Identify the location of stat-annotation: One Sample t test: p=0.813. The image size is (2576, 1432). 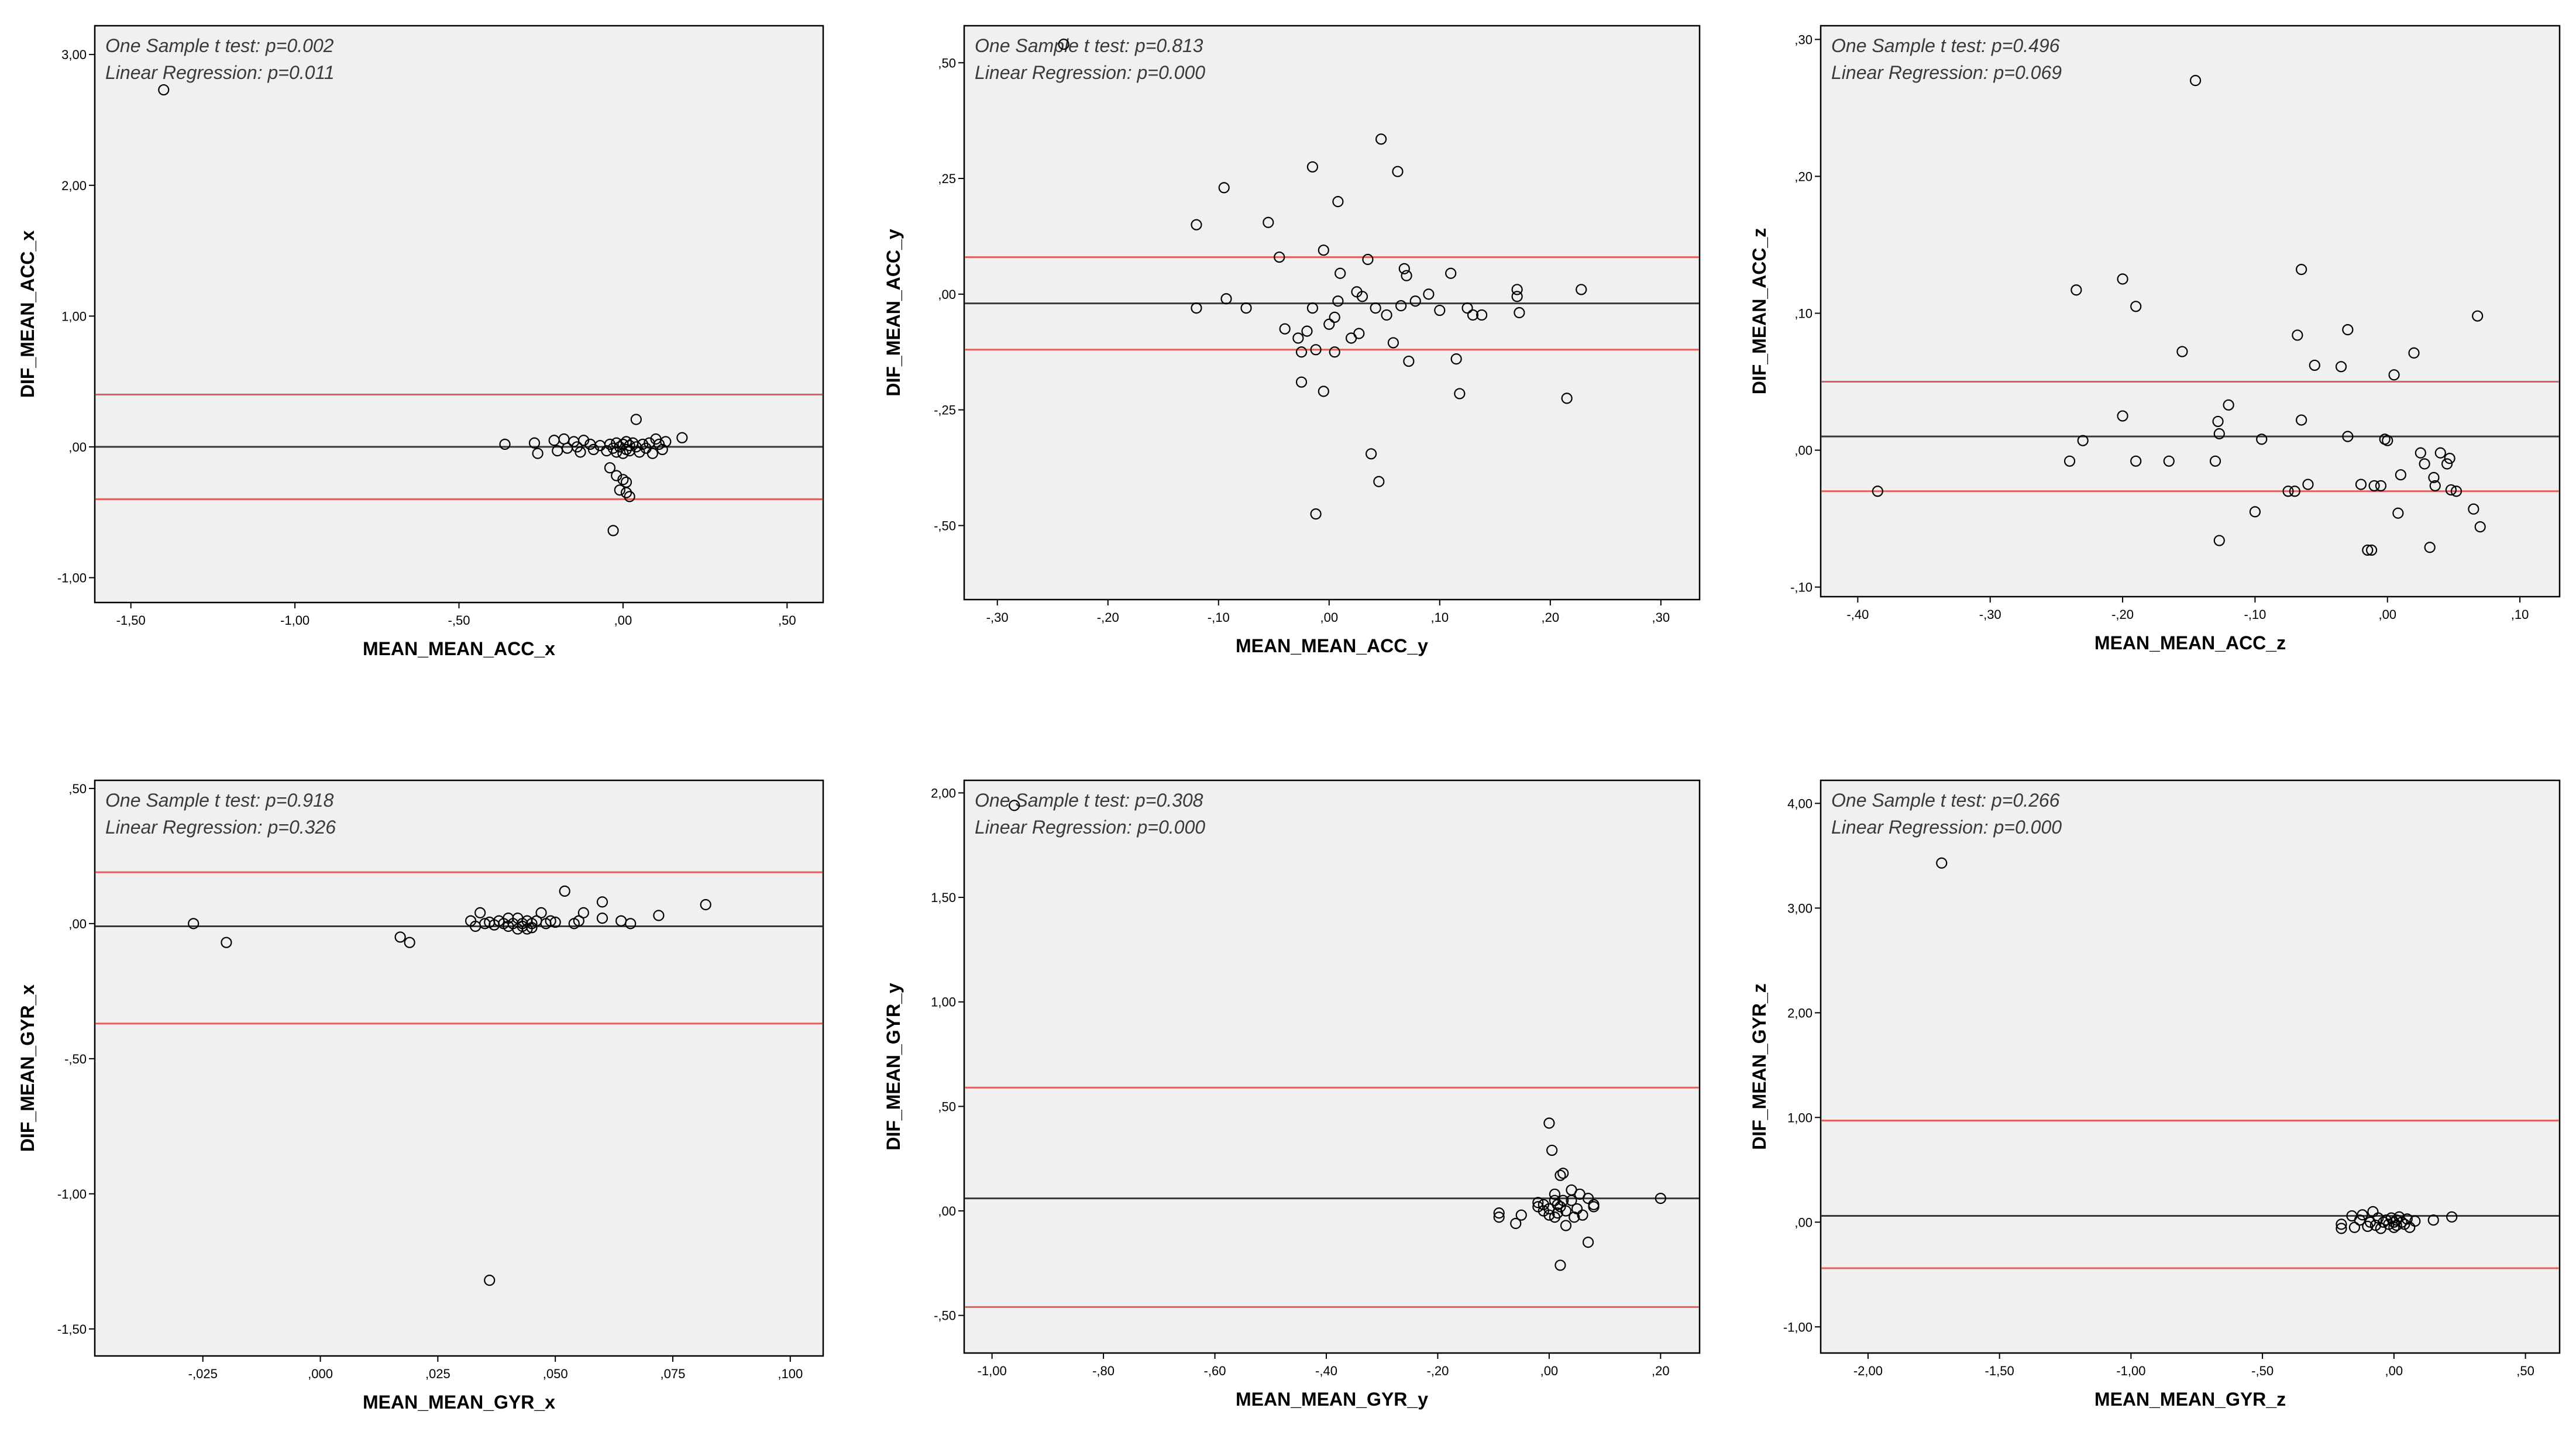
(1089, 45).